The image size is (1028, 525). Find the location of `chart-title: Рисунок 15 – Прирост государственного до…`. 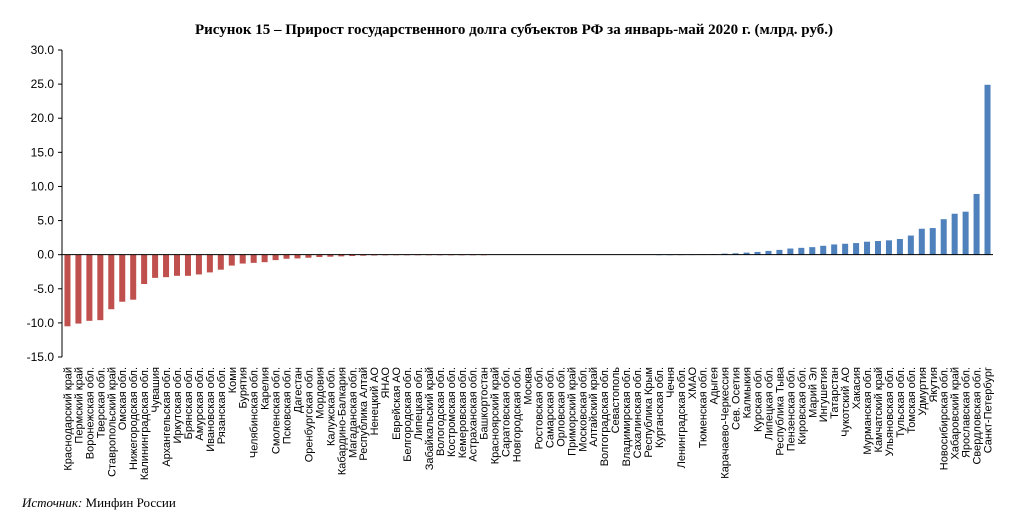

chart-title: Рисунок 15 – Прирост государственного до… is located at coordinates (514, 30).